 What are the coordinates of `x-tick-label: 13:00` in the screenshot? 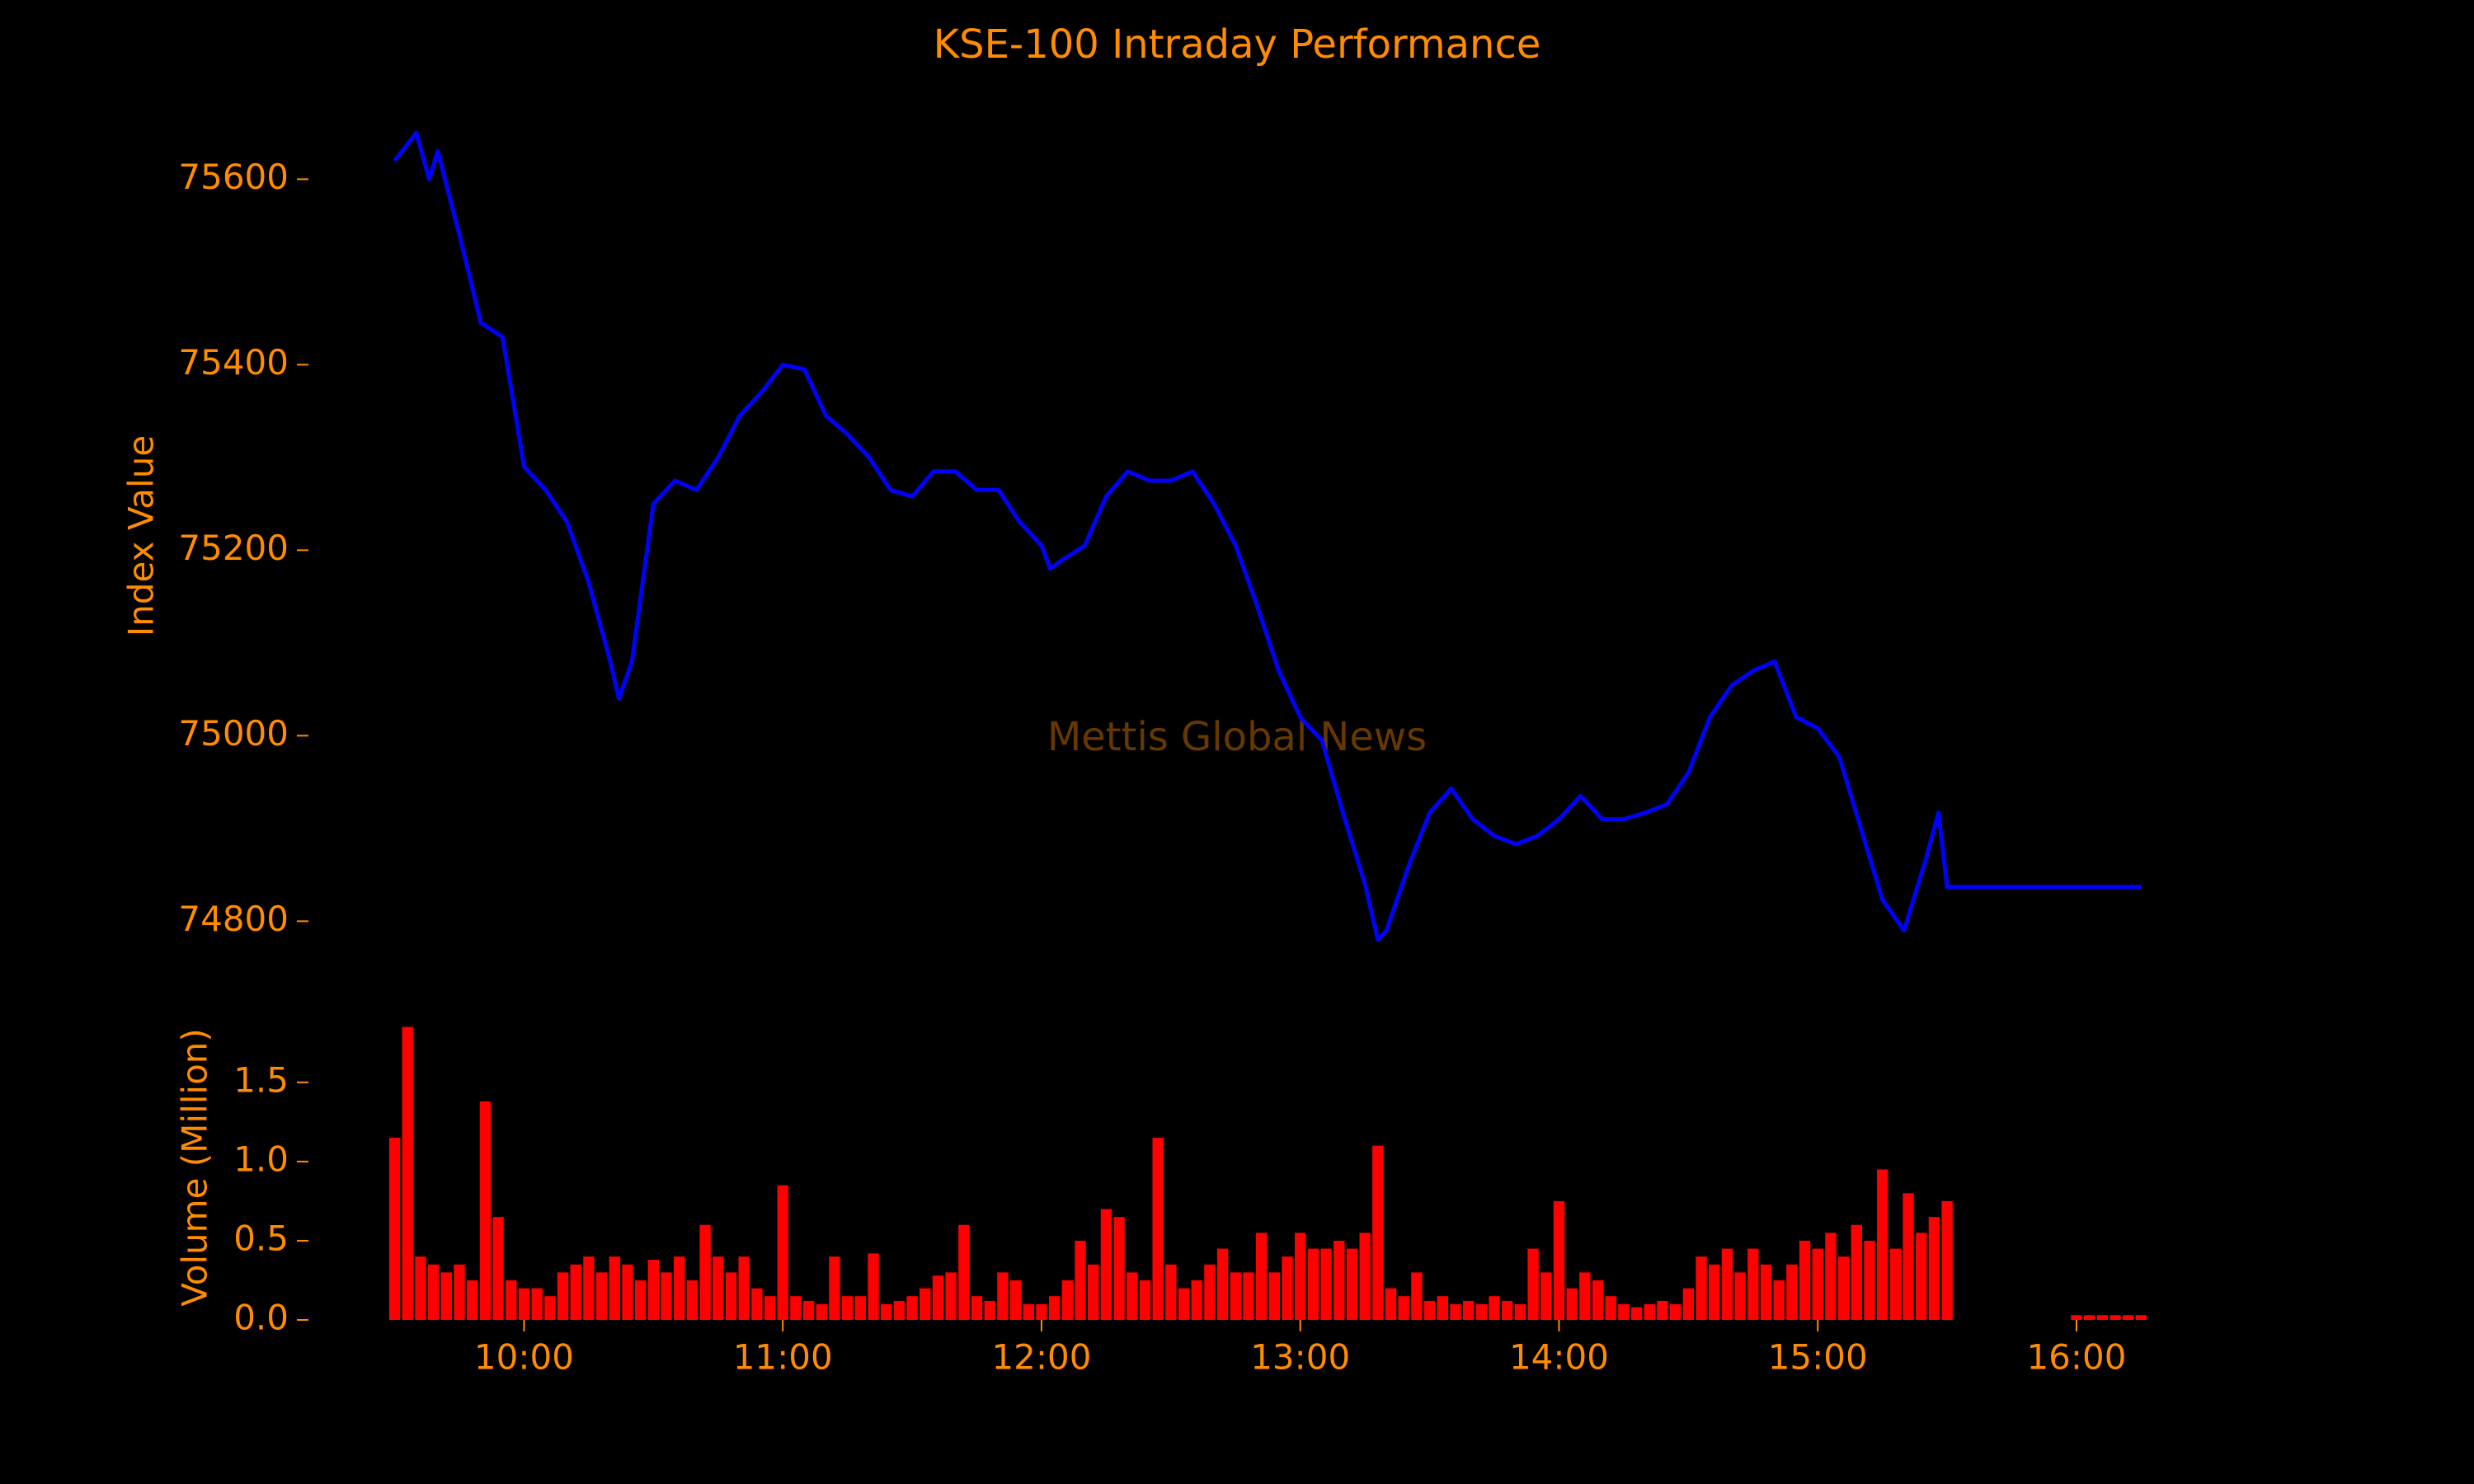 It's located at (1300, 1357).